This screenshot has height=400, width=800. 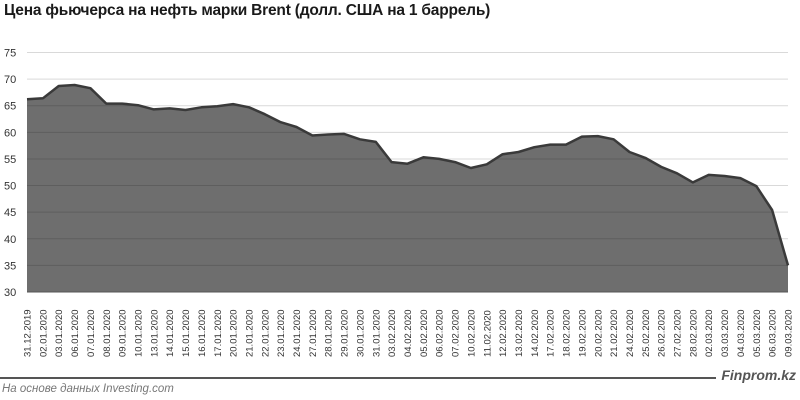 I want to click on x-tick-label: 05.02.2020, so click(x=424, y=333).